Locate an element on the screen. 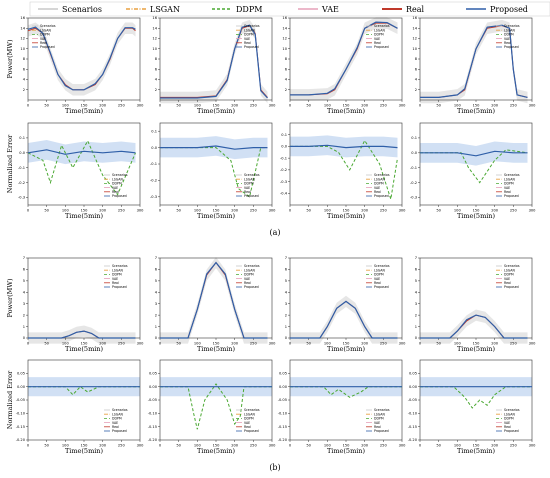  x-axis-label: Time(5min) is located at coordinates (84, 451).